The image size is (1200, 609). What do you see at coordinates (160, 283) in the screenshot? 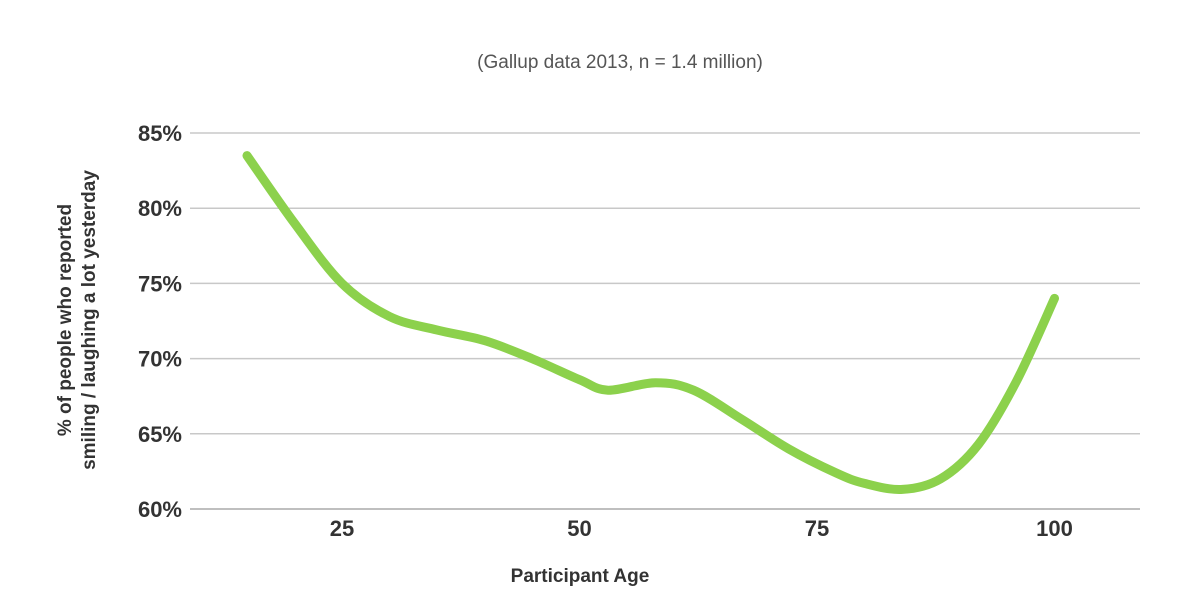
I see `y-tick-label: 75%` at bounding box center [160, 283].